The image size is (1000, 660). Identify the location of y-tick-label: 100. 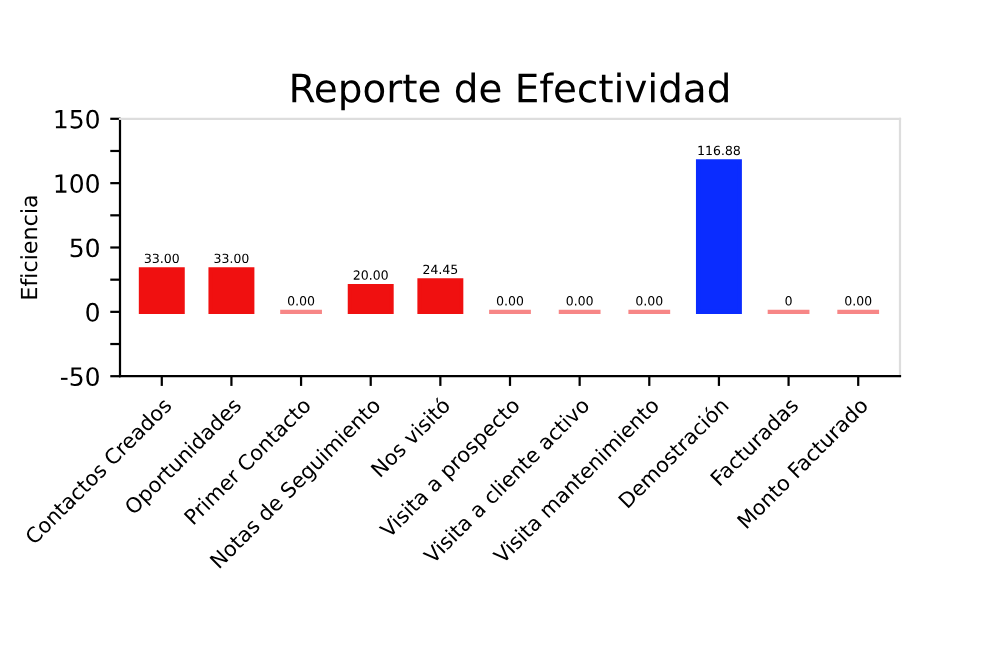
(77, 183).